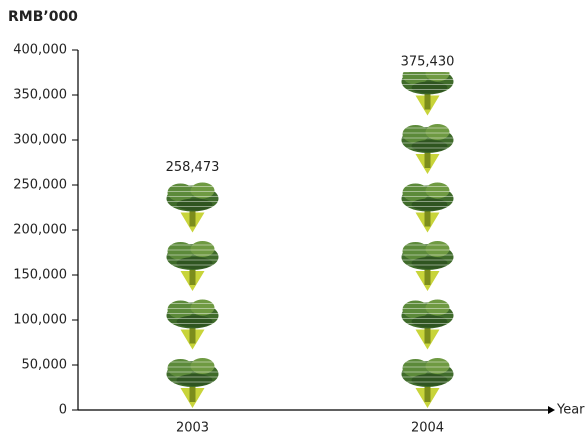 The height and width of the screenshot is (440, 587). Describe the element at coordinates (40, 230) in the screenshot. I see `y-tick-label: 200,000` at that location.